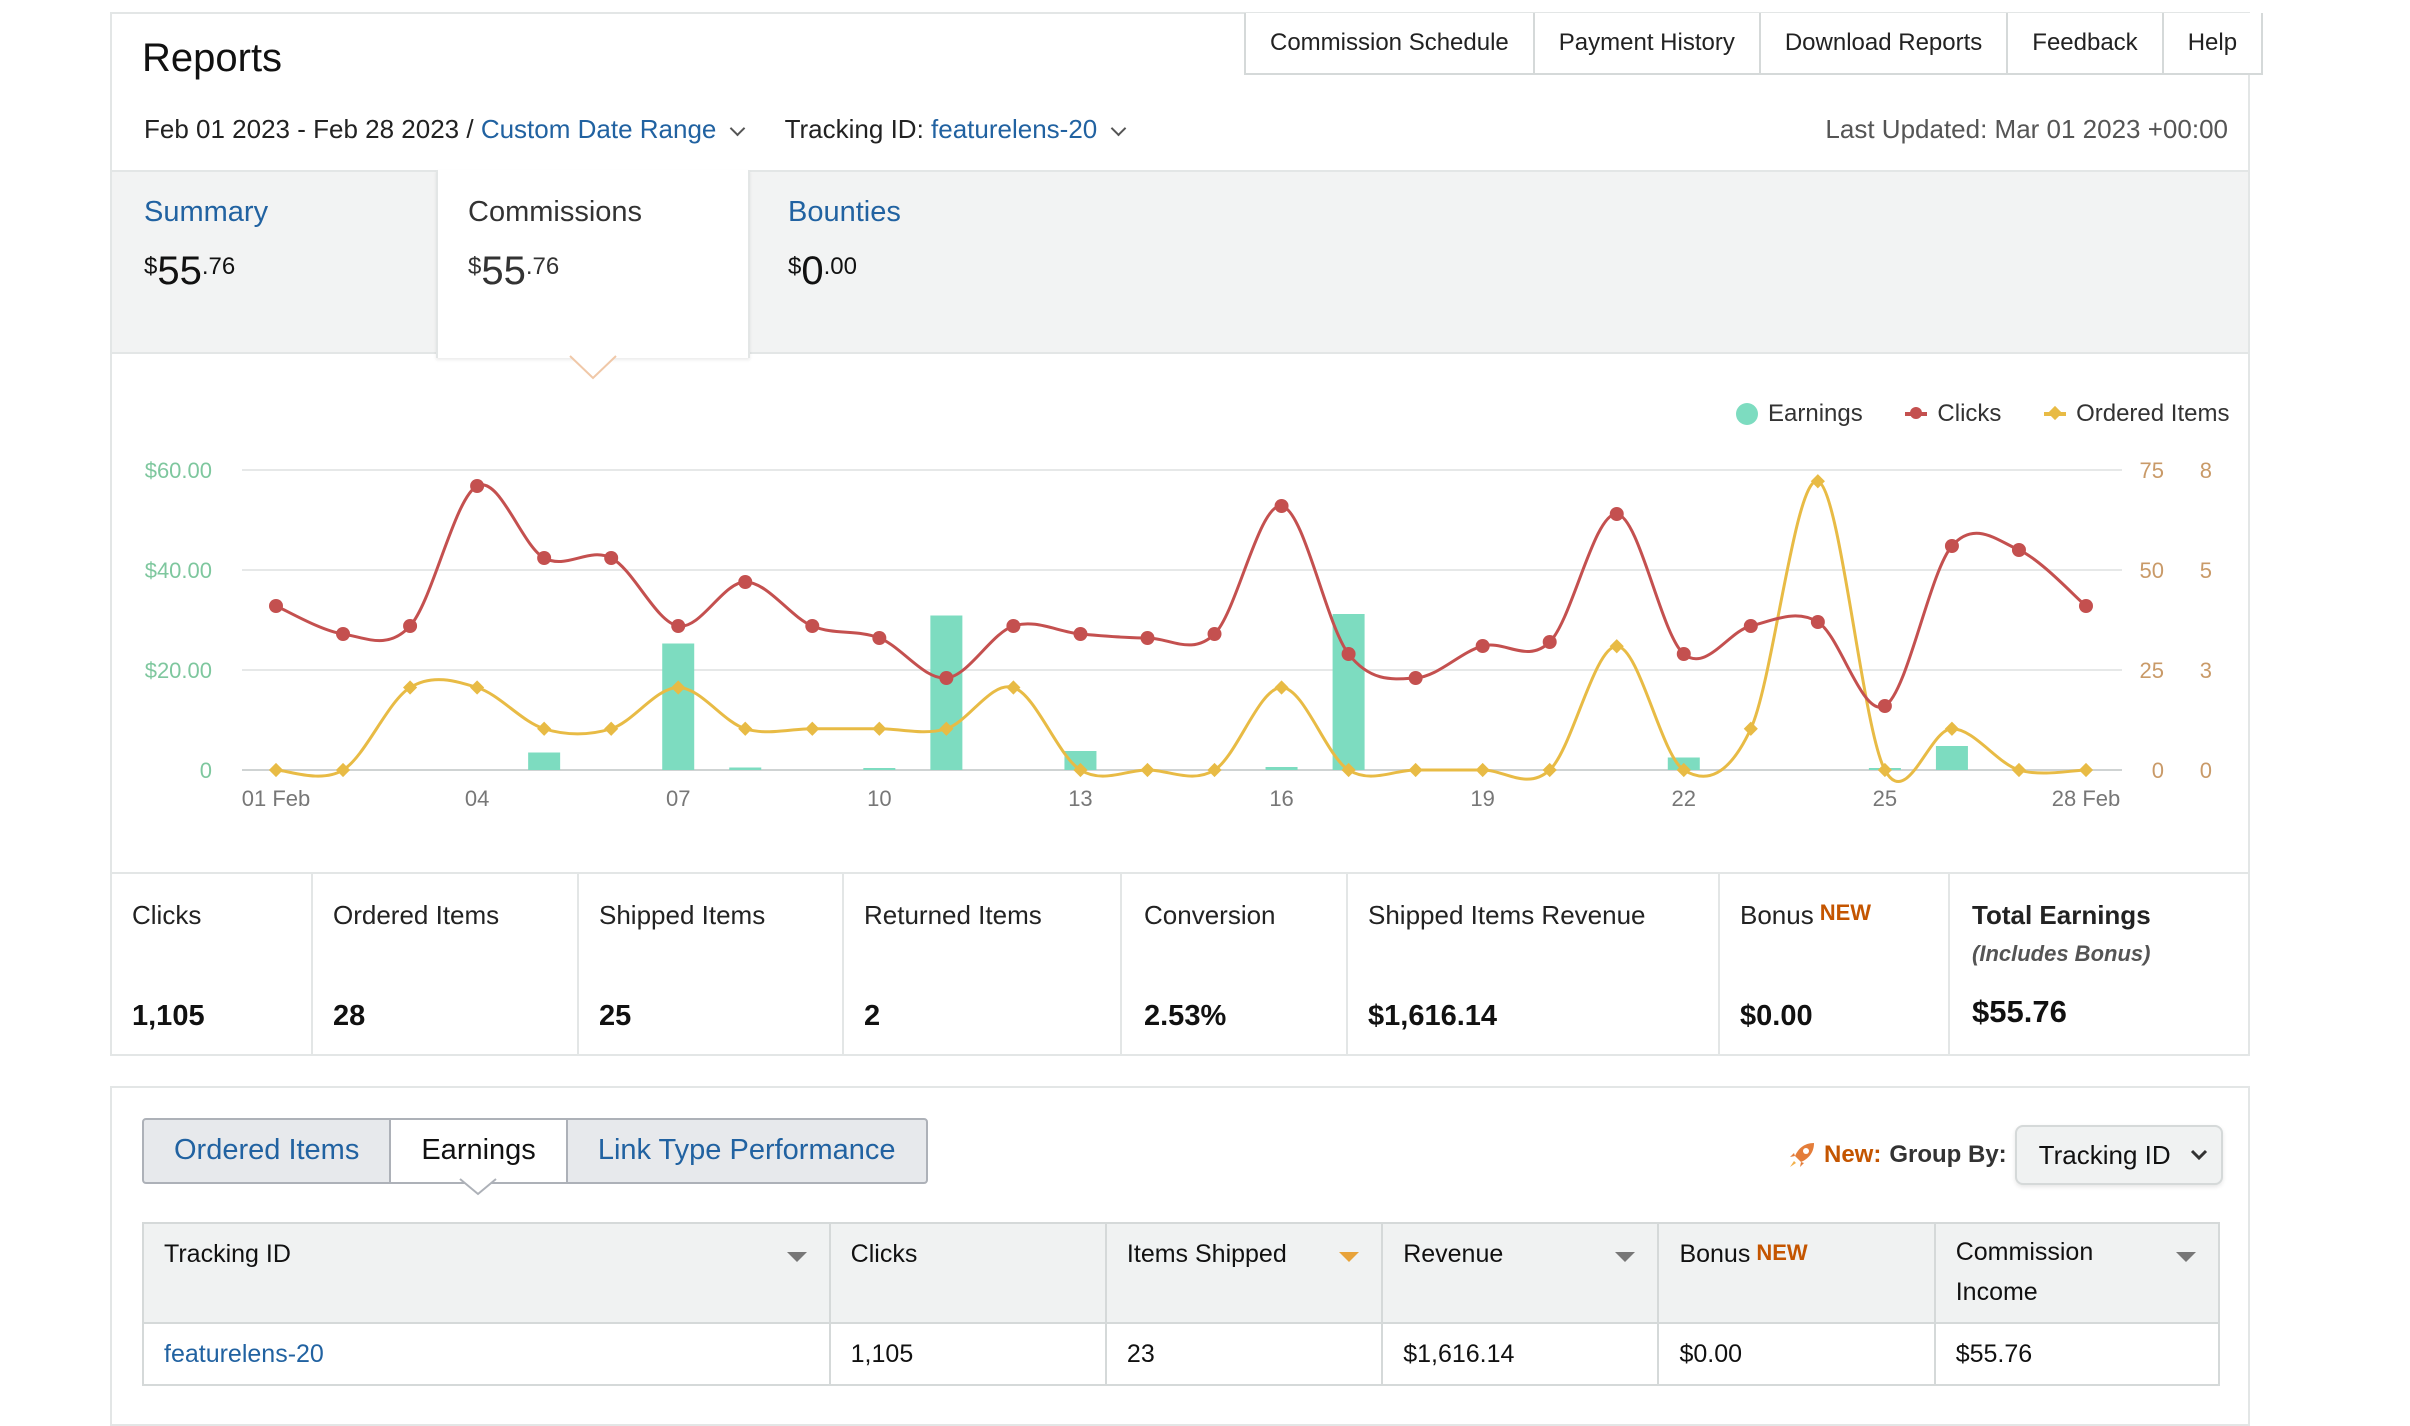  Describe the element at coordinates (2086, 798) in the screenshot. I see `x-axis-tick-label: 28 Feb` at that location.